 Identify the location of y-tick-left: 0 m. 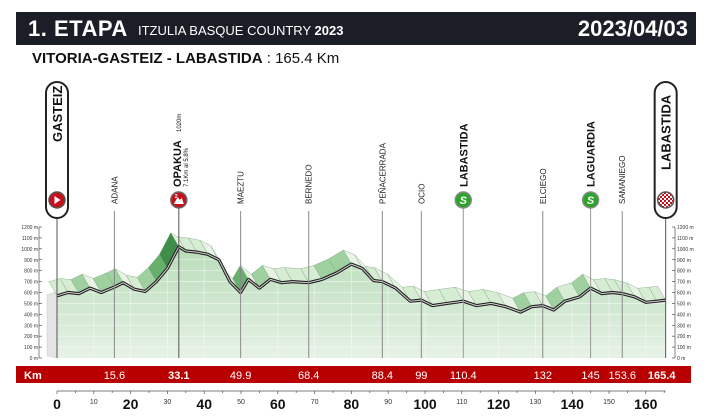
(34, 359).